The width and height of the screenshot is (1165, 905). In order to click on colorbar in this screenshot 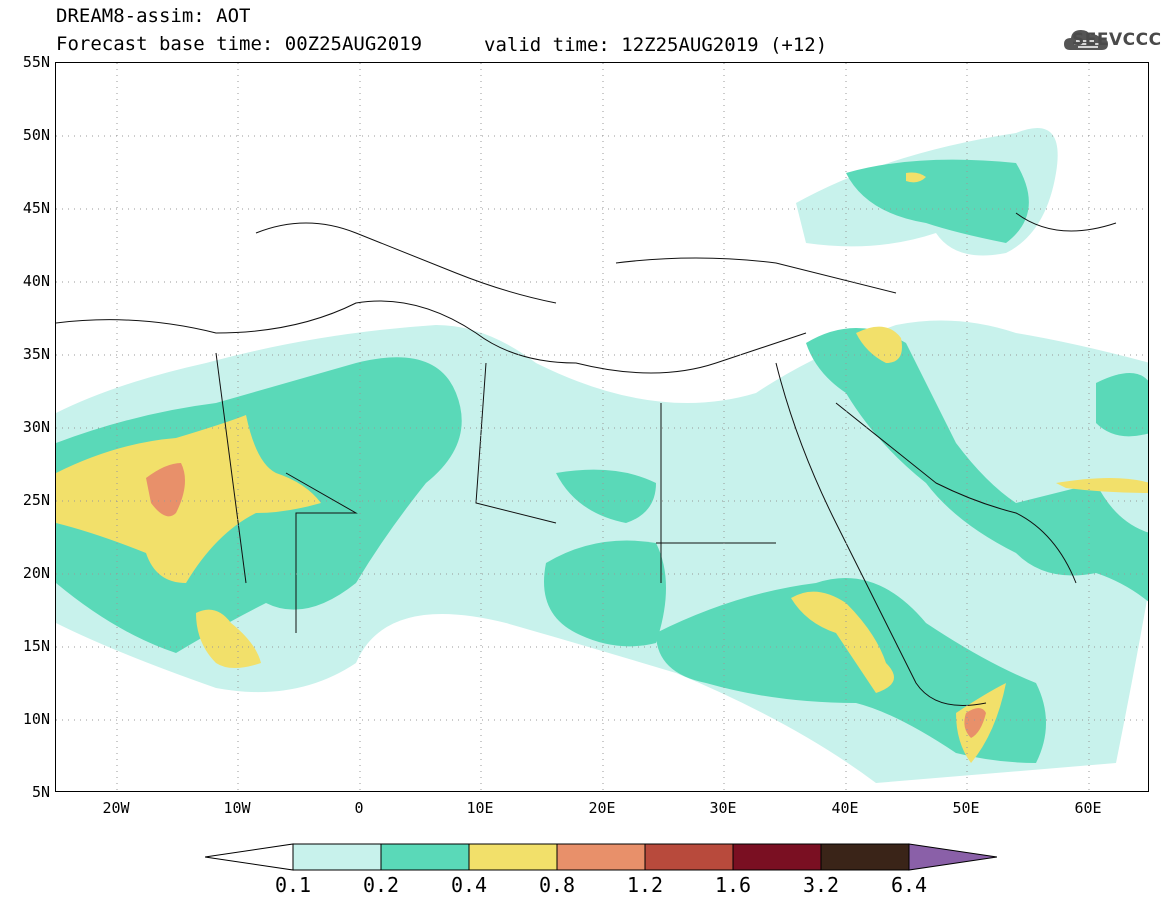, I will do `click(601, 857)`.